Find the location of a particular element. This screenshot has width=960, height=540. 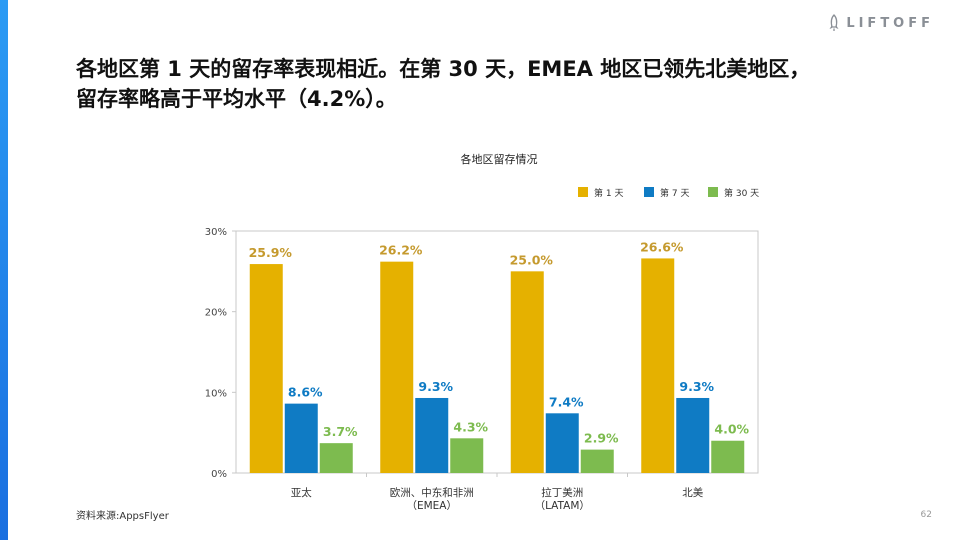

rocket-icon is located at coordinates (834, 22).